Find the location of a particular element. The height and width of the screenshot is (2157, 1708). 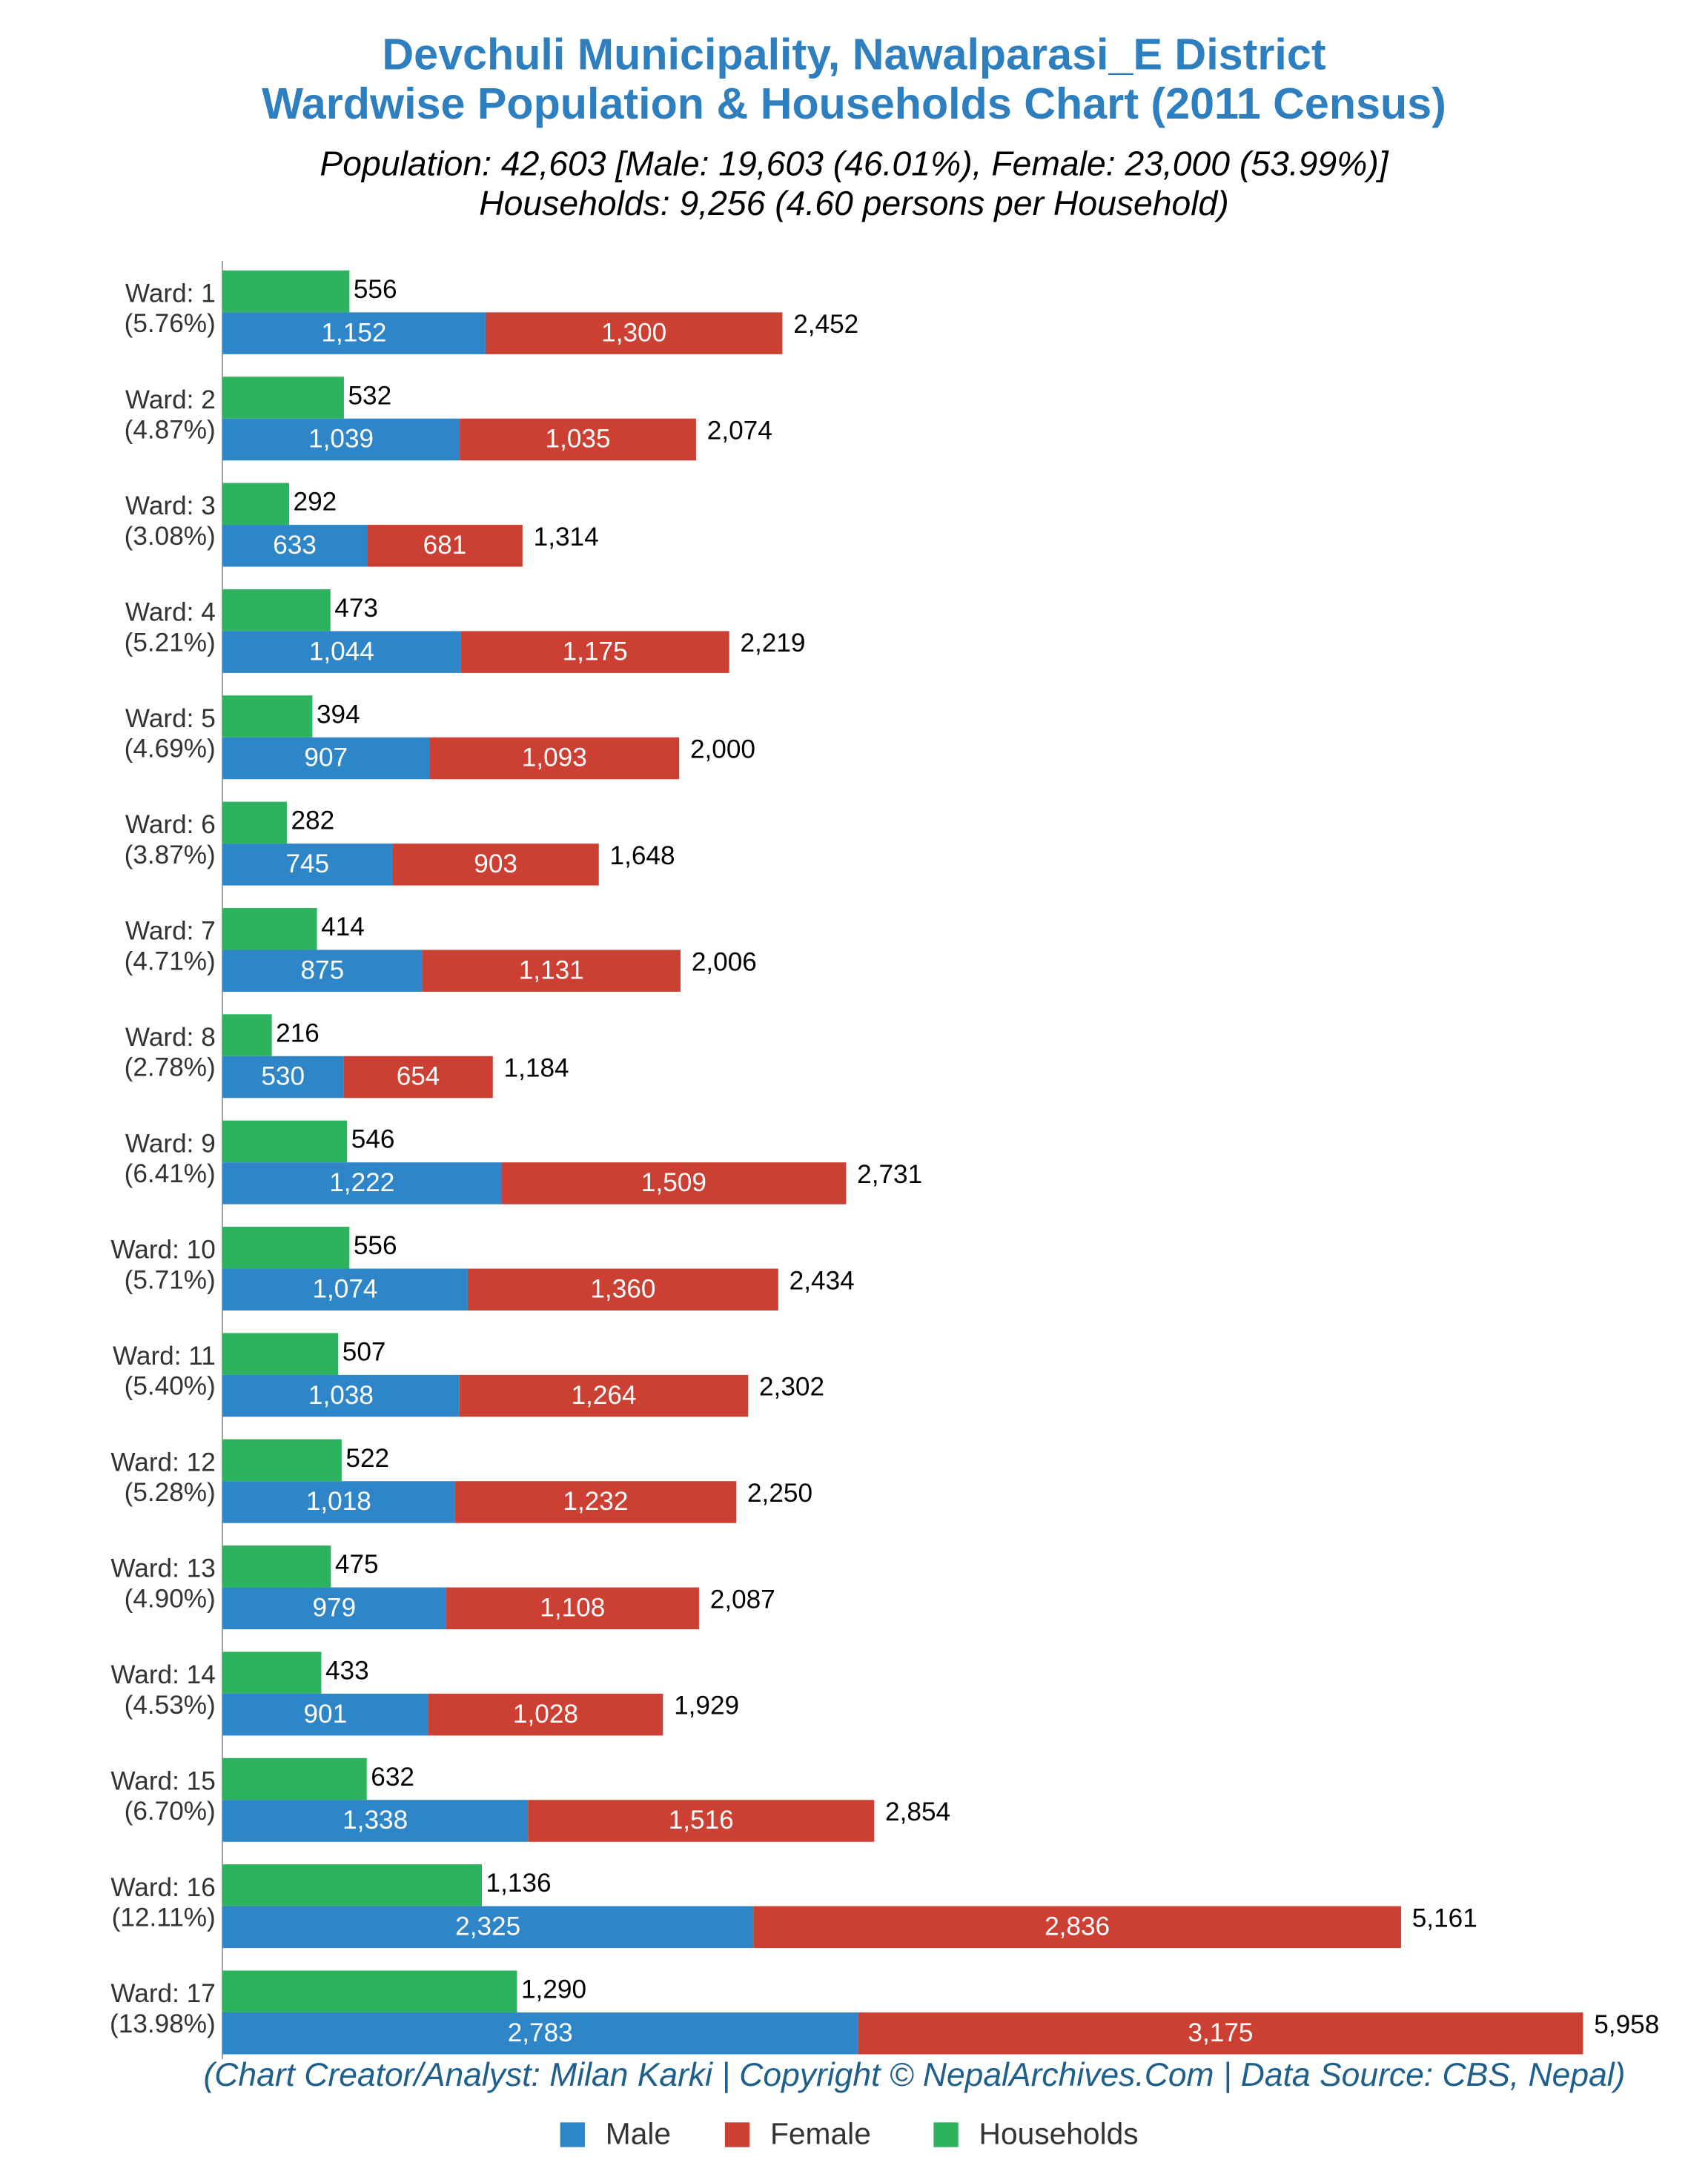

category-share: (4.87%) is located at coordinates (170, 430).